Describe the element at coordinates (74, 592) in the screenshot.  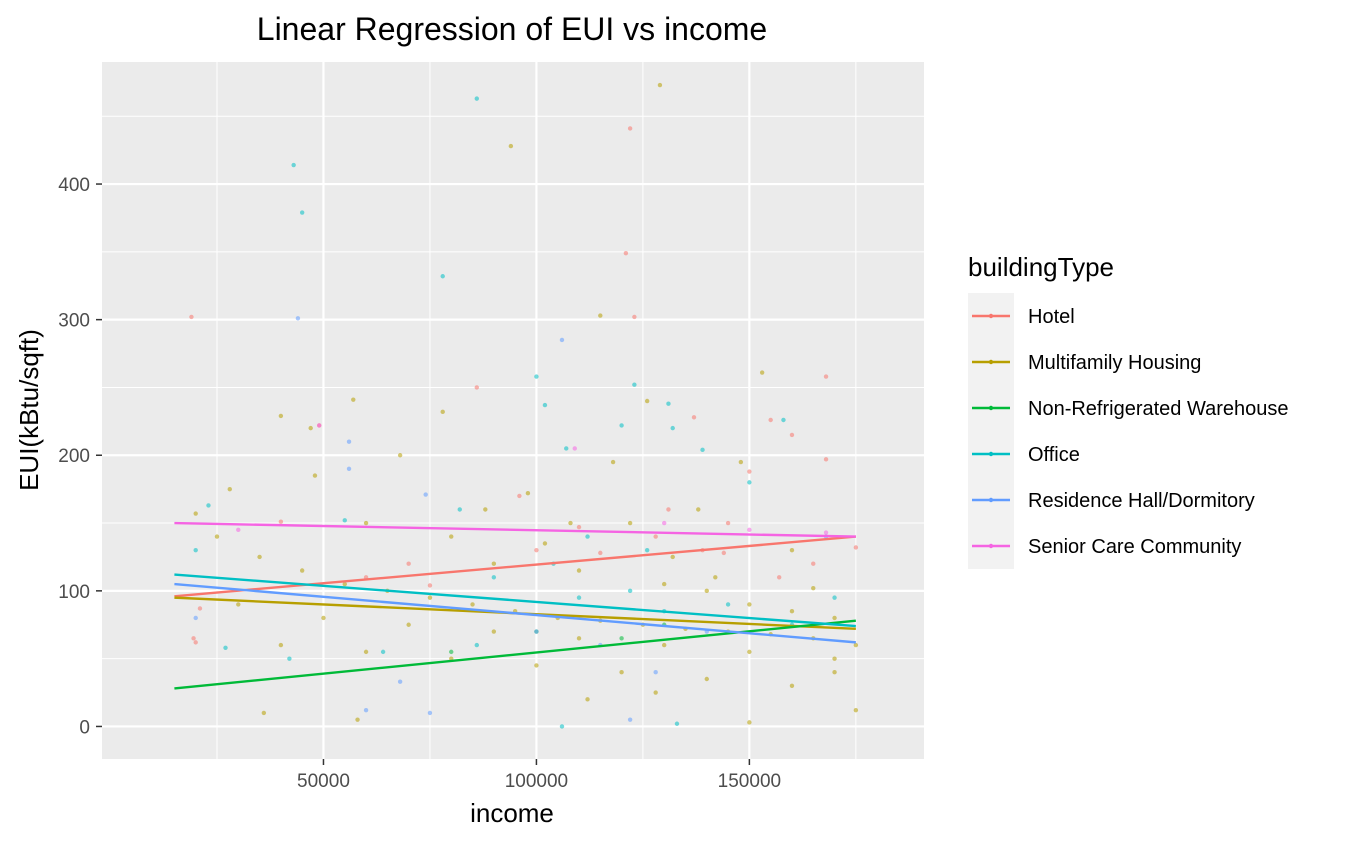
I see `y-tick-label: 100` at that location.